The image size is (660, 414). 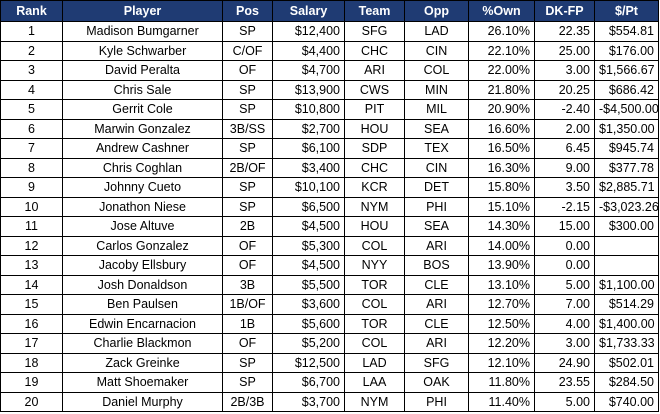 What do you see at coordinates (31, 148) in the screenshot?
I see `cell-rank: 7` at bounding box center [31, 148].